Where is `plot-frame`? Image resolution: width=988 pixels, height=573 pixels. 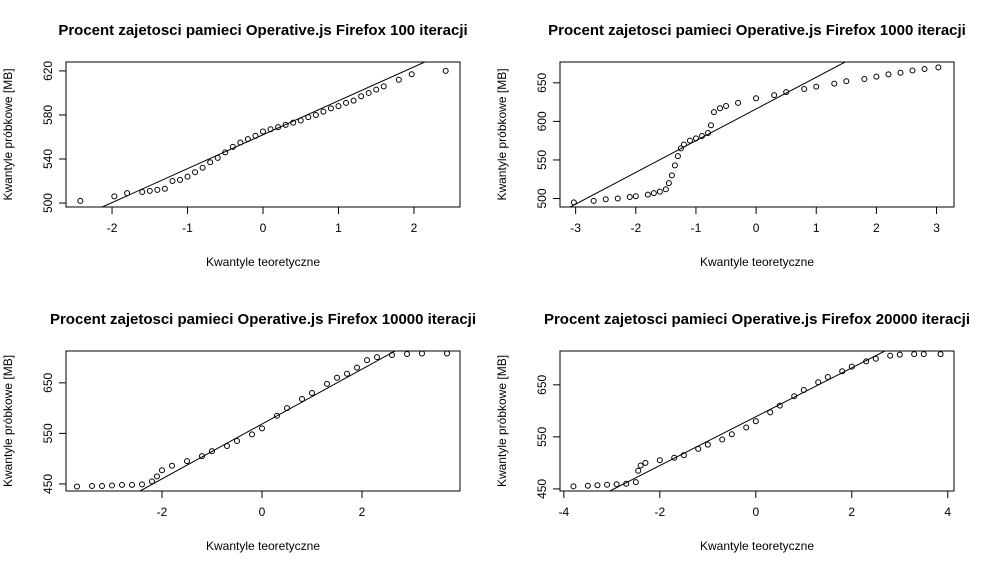
plot-frame is located at coordinates (757, 134).